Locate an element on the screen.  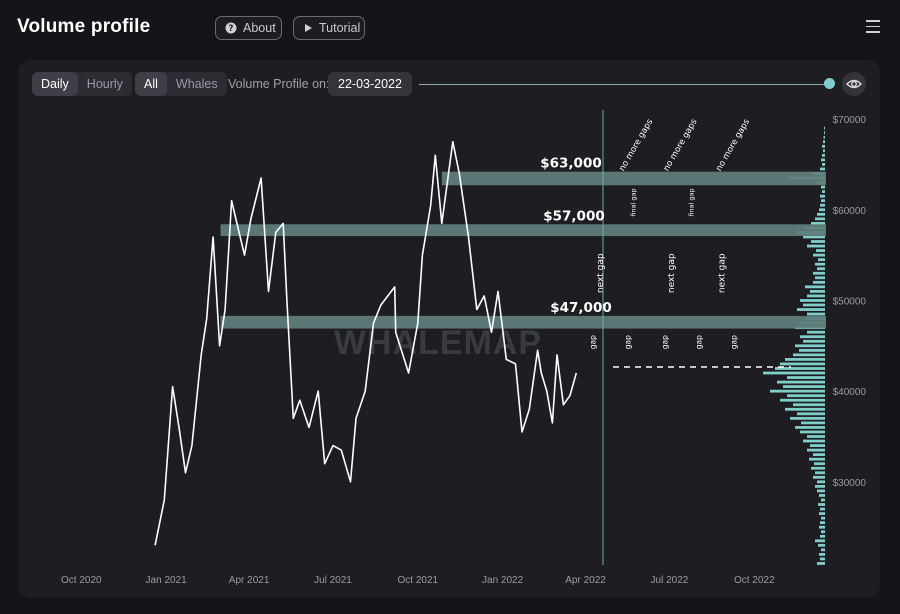
hamburger-menu-icon is located at coordinates (873, 27).